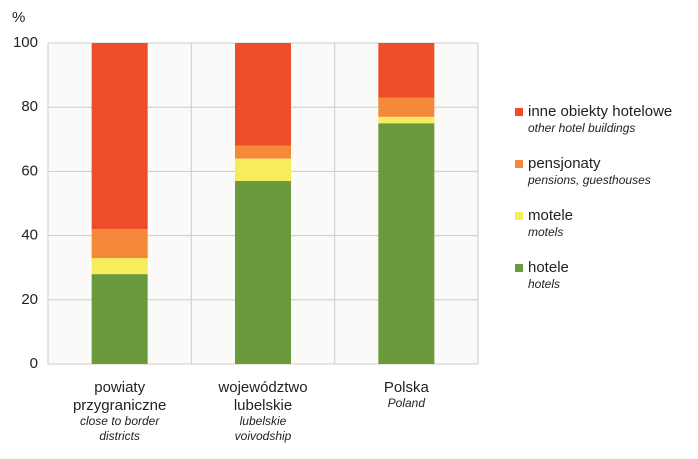 The image size is (698, 459). Describe the element at coordinates (589, 180) in the screenshot. I see `legend-label-en: pensions, guesthouses` at that location.